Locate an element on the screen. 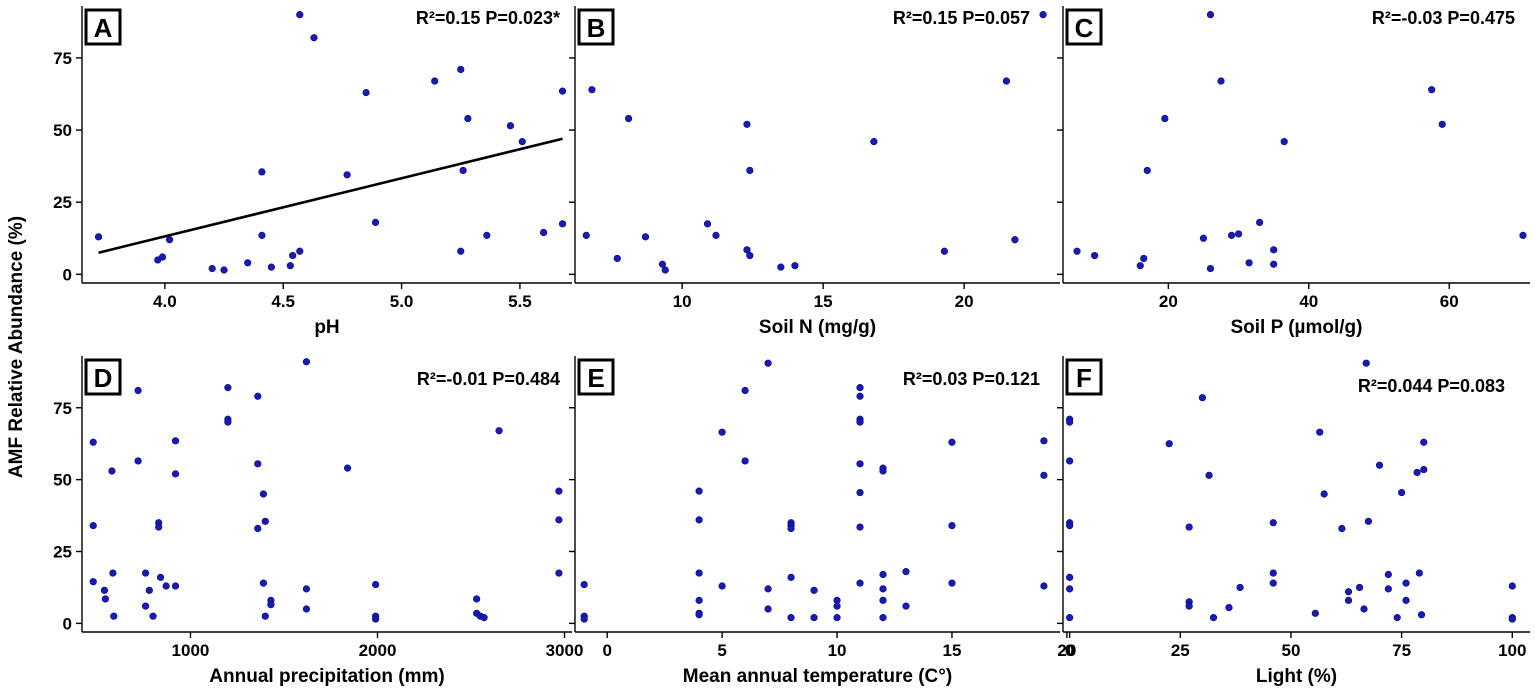 This screenshot has width=1535, height=694. stat-label: R²=0.044 P=0.083 is located at coordinates (1431, 386).